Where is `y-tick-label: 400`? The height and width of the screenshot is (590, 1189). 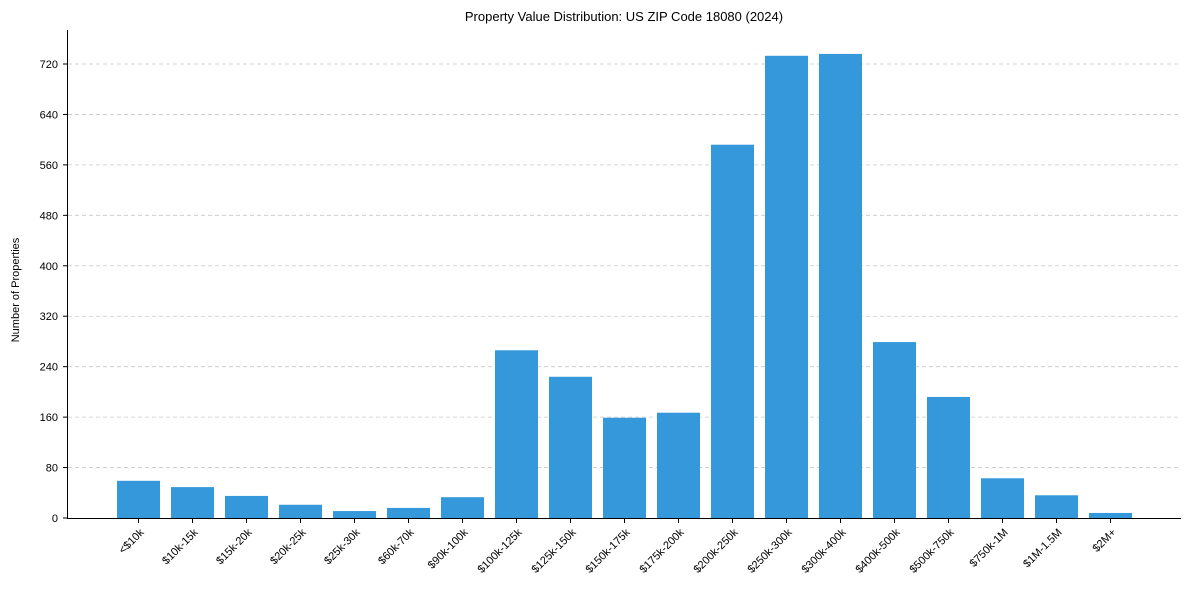 y-tick-label: 400 is located at coordinates (49, 267).